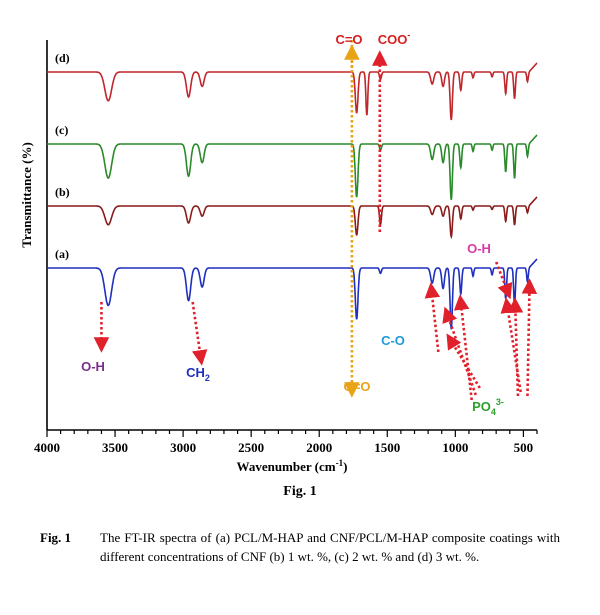  I want to click on y-axis-title: Transmittance (%), so click(26, 195).